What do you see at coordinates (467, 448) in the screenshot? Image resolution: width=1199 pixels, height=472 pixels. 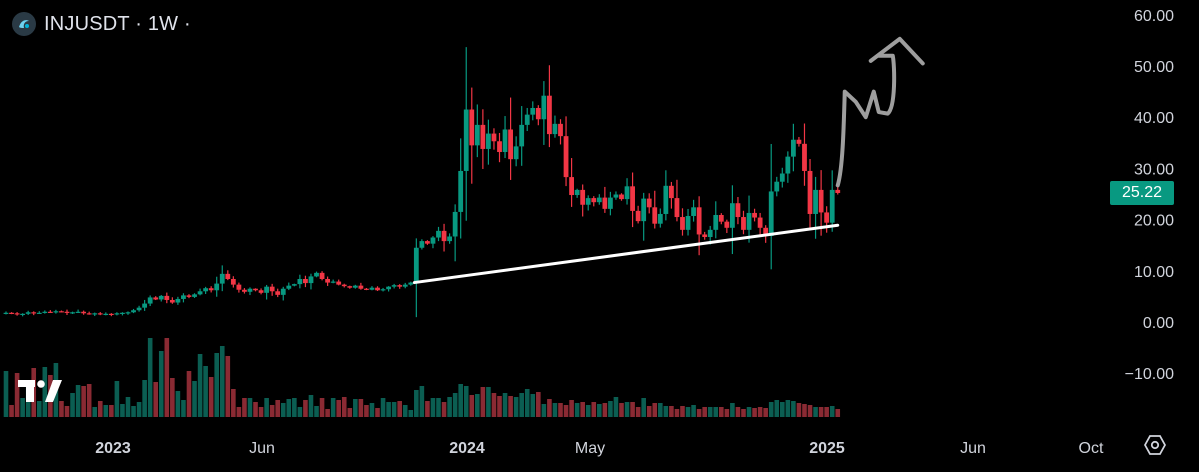 I see `time-axis-tick: 2024` at bounding box center [467, 448].